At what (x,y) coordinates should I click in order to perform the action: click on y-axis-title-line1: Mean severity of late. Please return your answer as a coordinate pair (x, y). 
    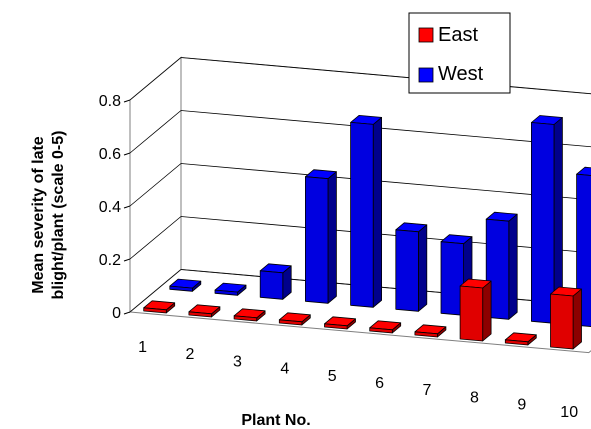
    Looking at the image, I should click on (38, 215).